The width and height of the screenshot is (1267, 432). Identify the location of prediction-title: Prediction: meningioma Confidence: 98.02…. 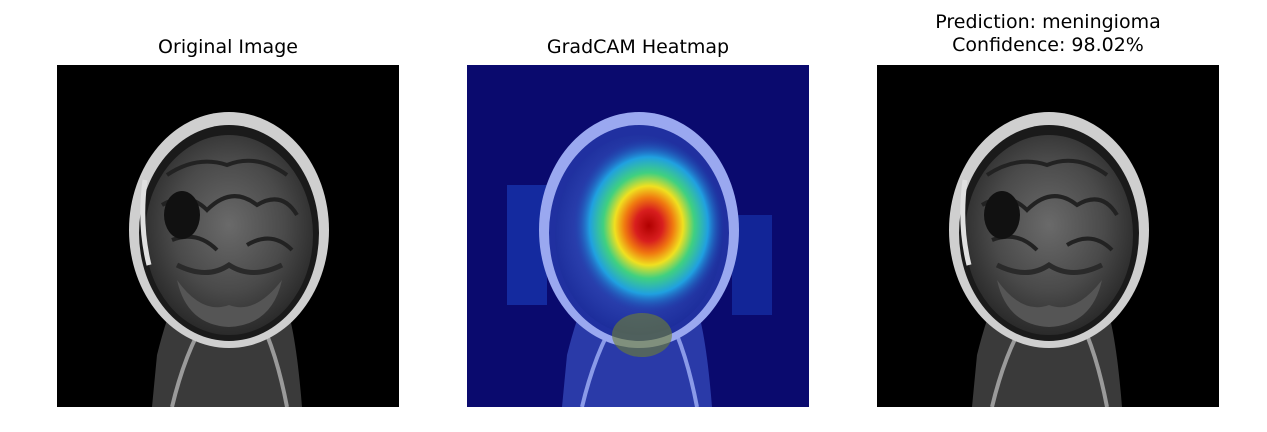
(1048, 34).